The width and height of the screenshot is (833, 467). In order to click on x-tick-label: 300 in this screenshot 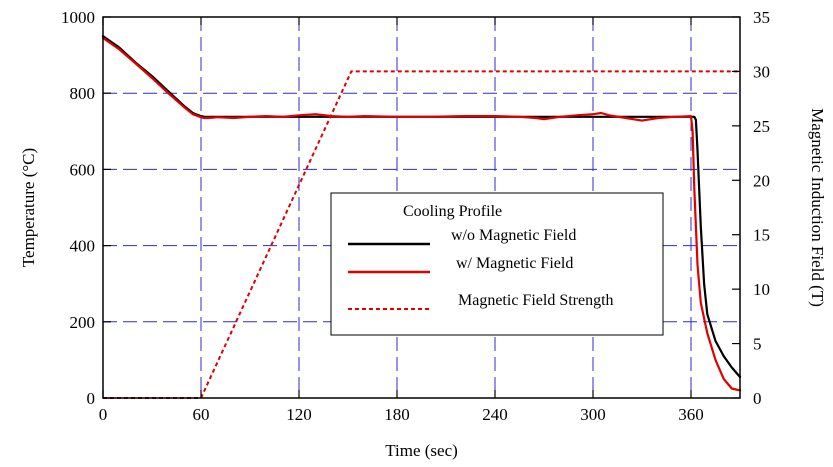, I will do `click(593, 414)`.